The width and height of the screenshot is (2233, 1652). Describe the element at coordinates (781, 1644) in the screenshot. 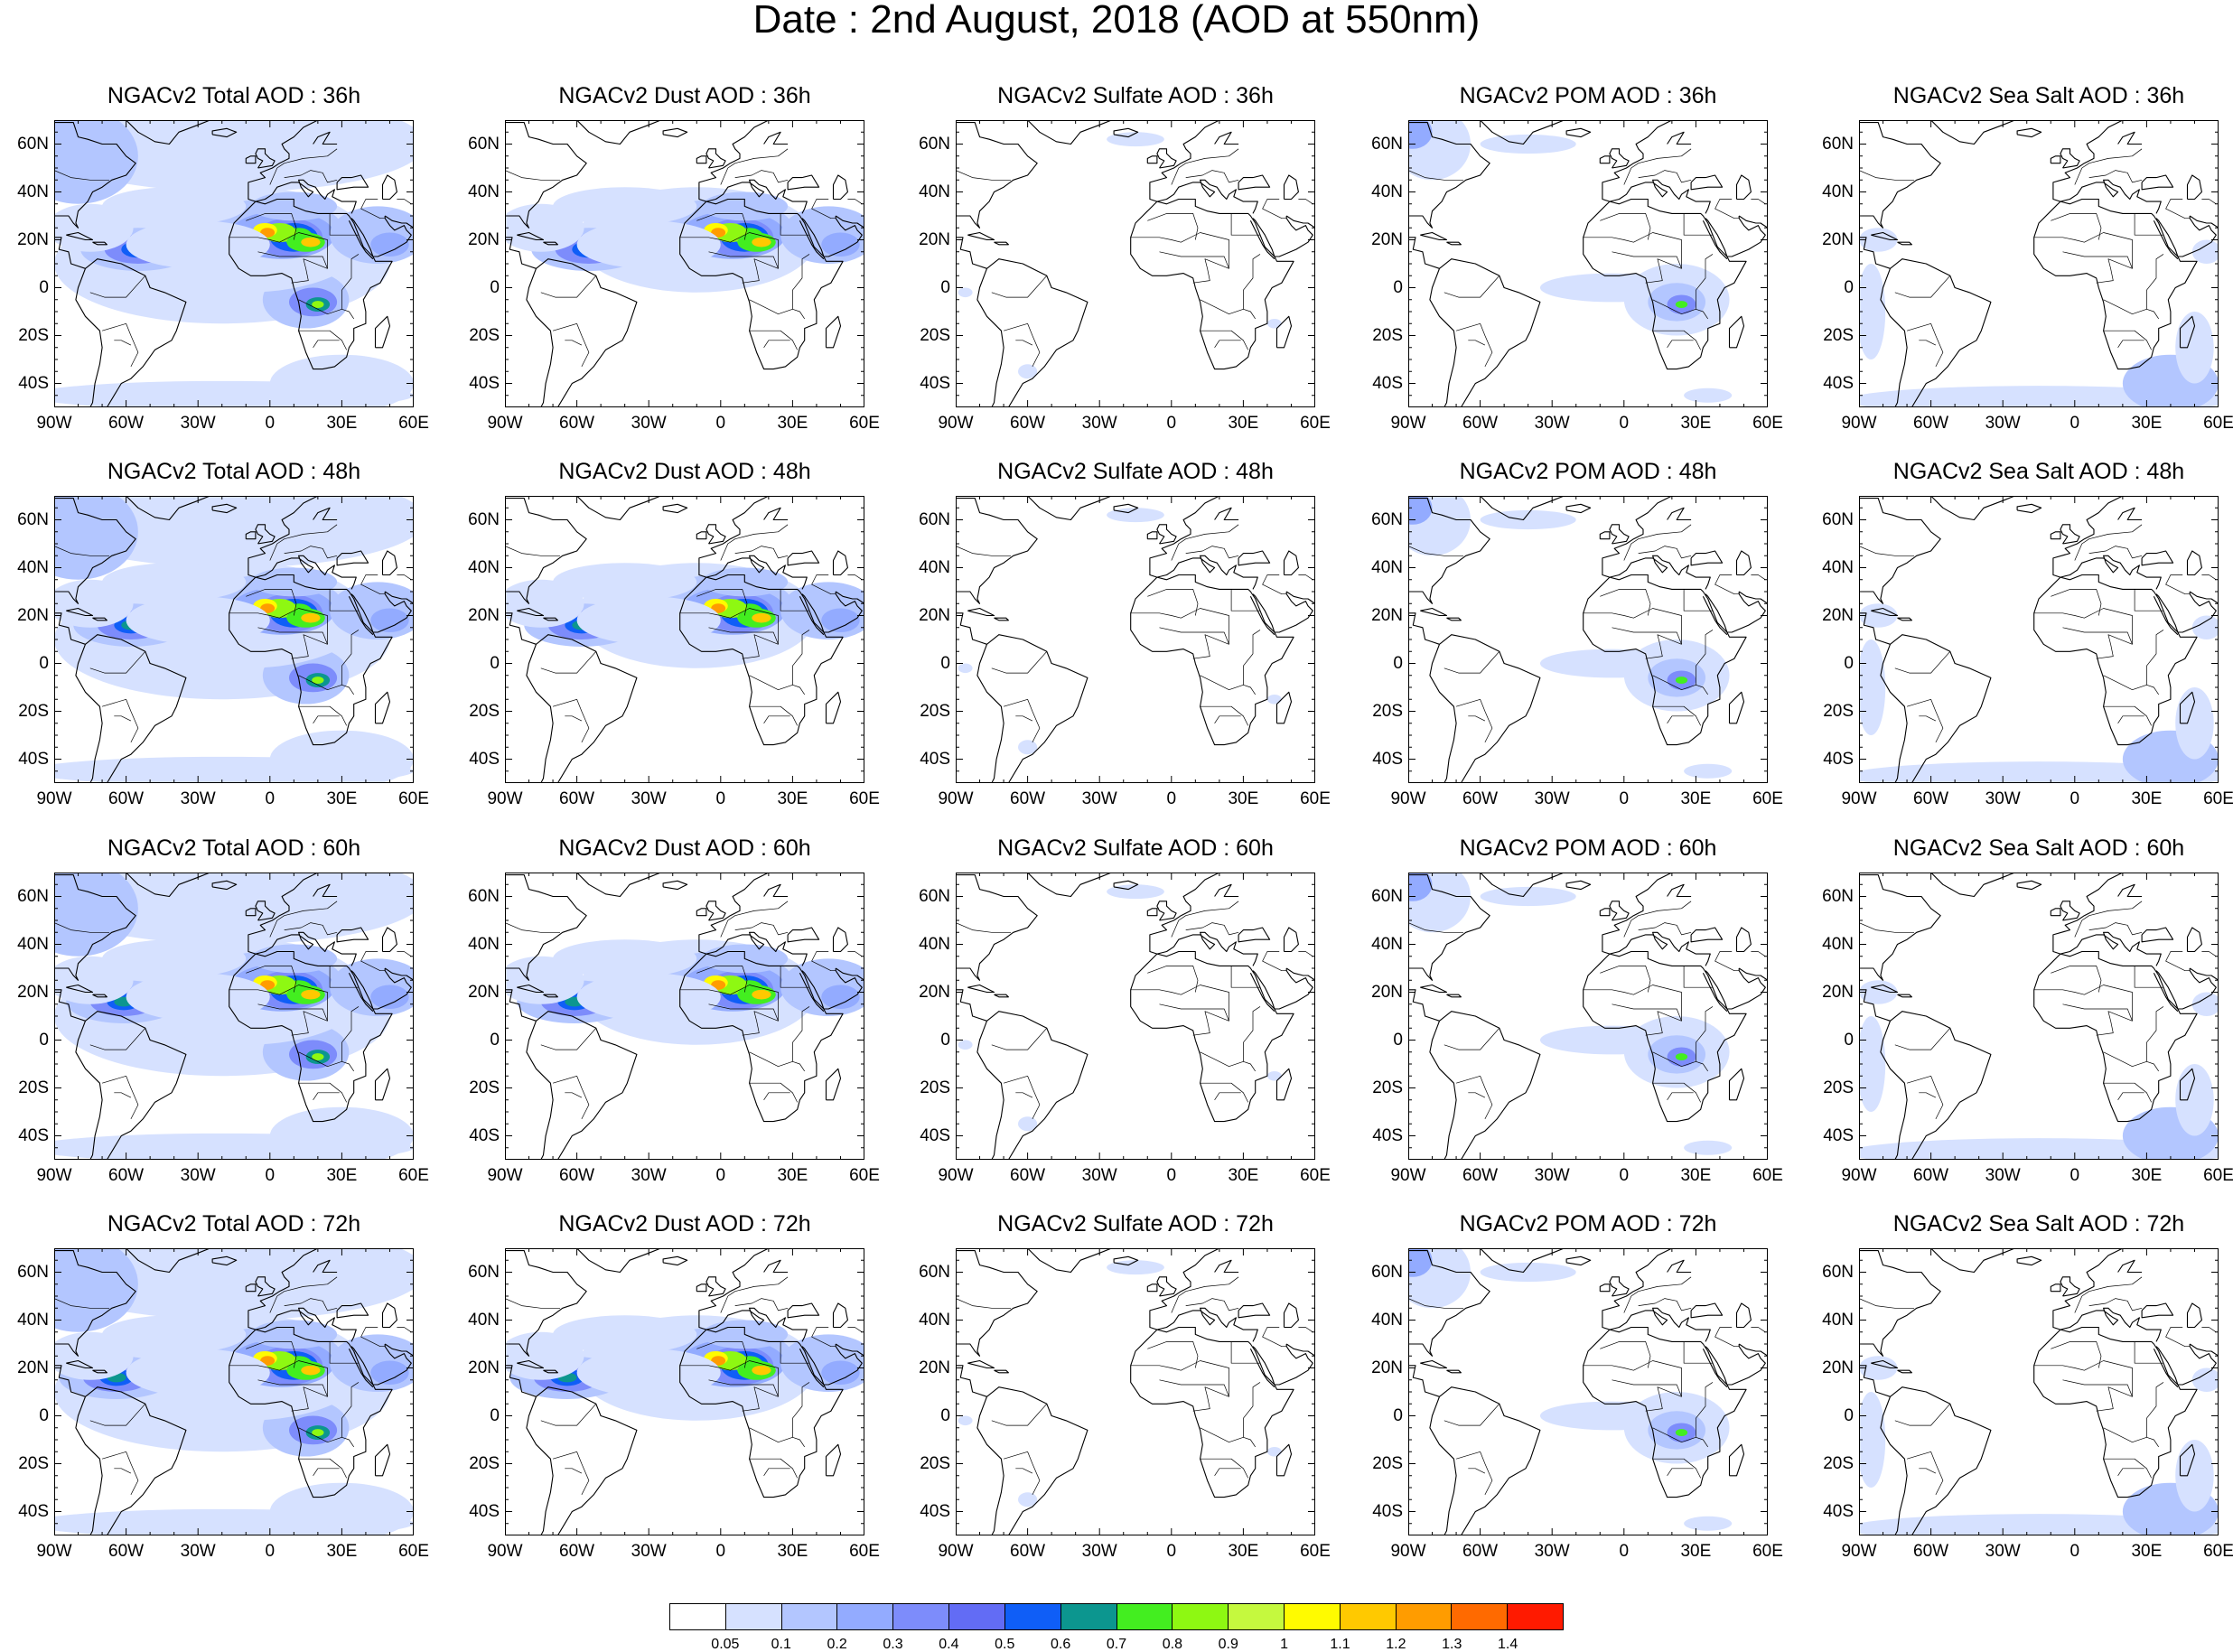

I see `colorbar-label: 0.1` at that location.